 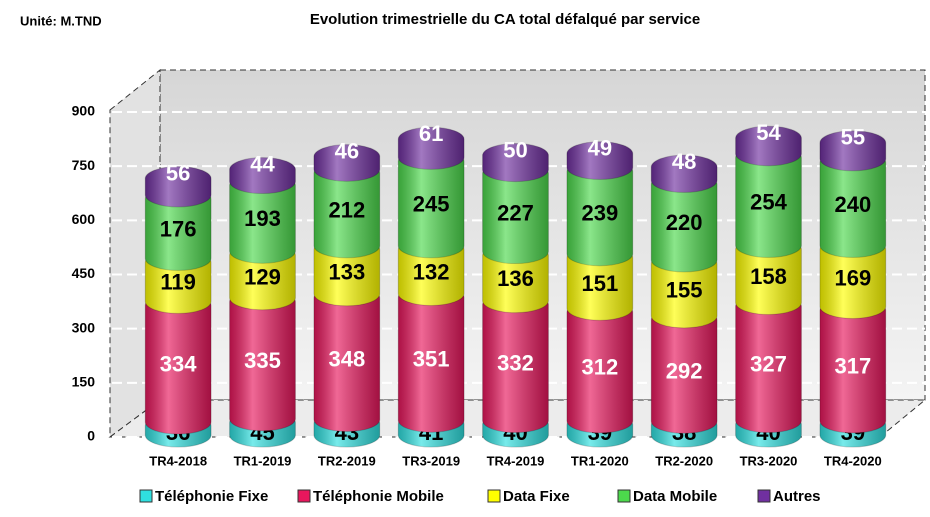 What do you see at coordinates (84, 219) in the screenshot?
I see `y-tick-label: 600` at bounding box center [84, 219].